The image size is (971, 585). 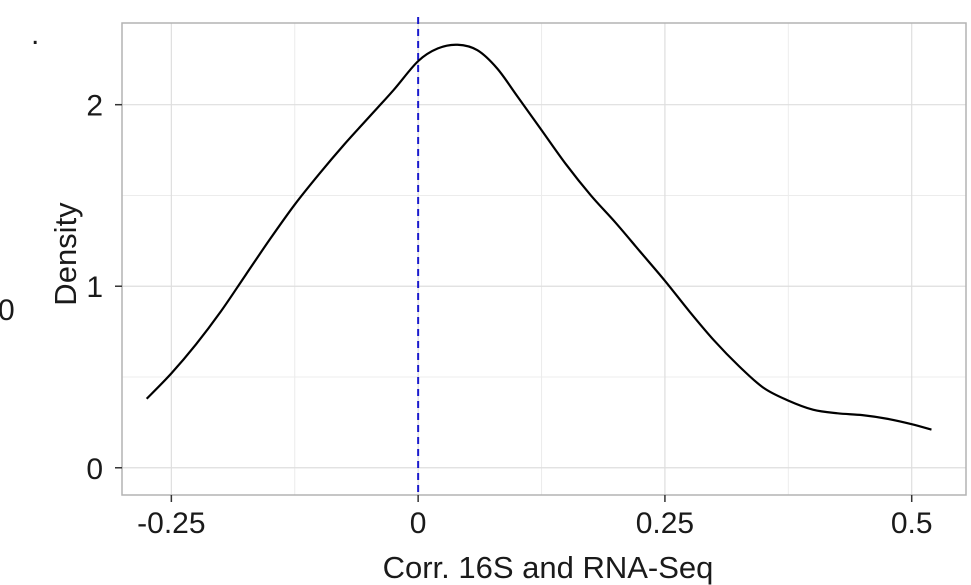 What do you see at coordinates (104, 288) in the screenshot?
I see `y-axis-ticks: 0 1 2` at bounding box center [104, 288].